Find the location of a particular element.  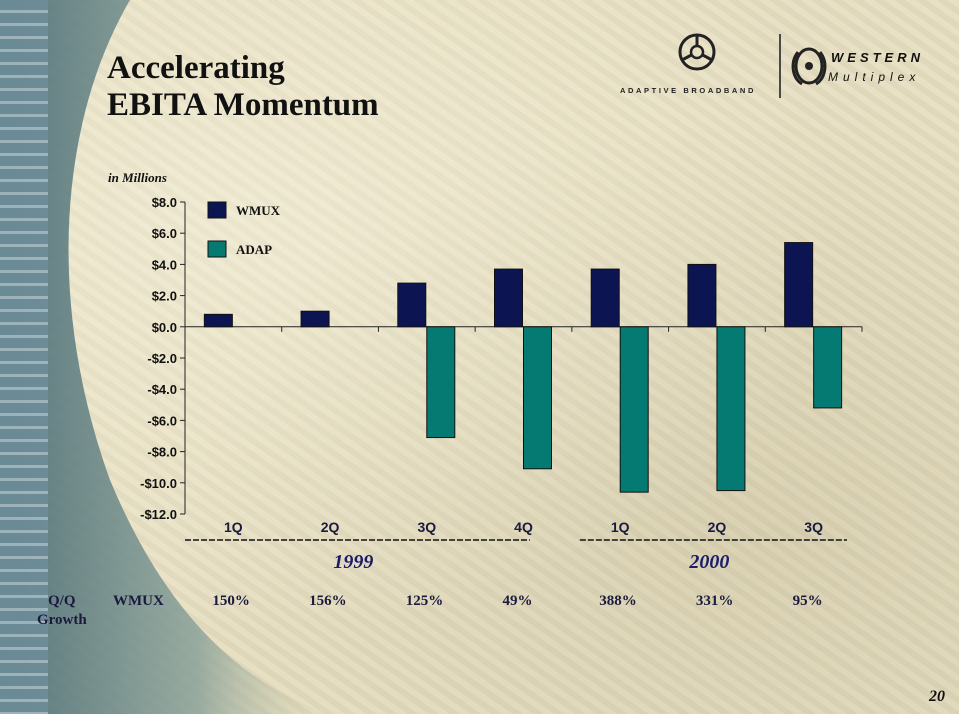

legend-swatch-wmux is located at coordinates (217, 210).